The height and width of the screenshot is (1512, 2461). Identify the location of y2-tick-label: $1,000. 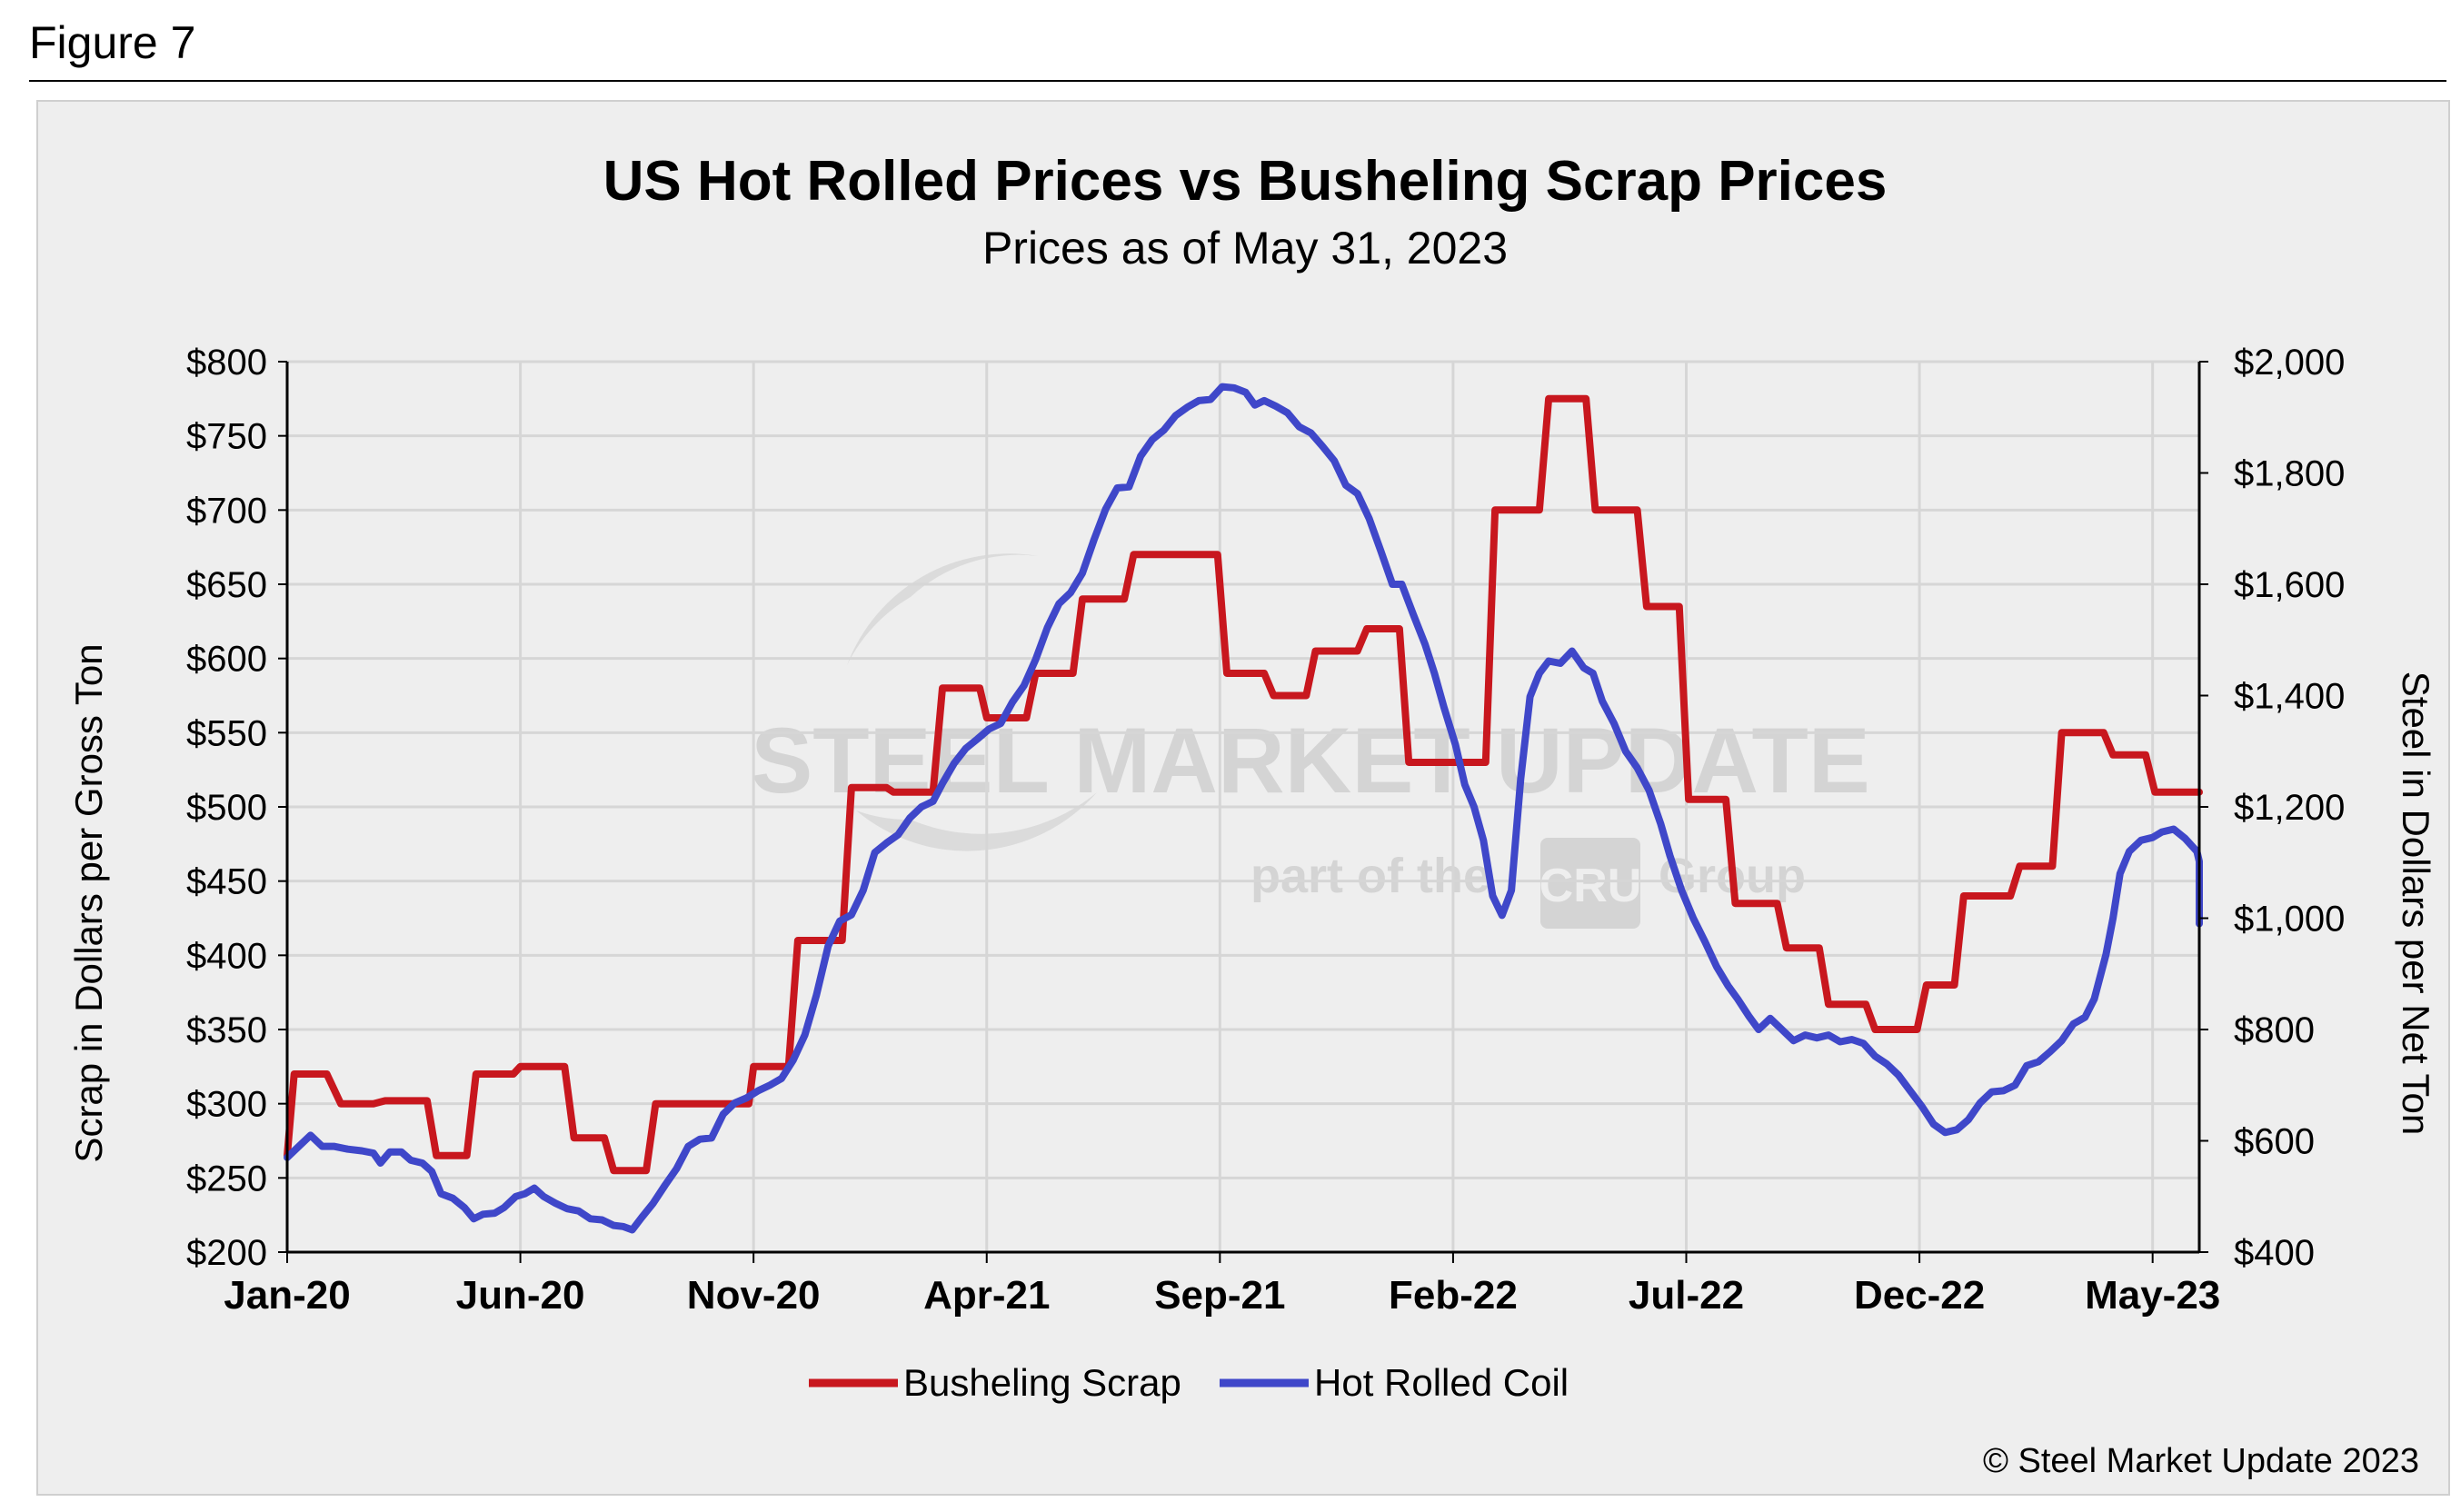
(2289, 920).